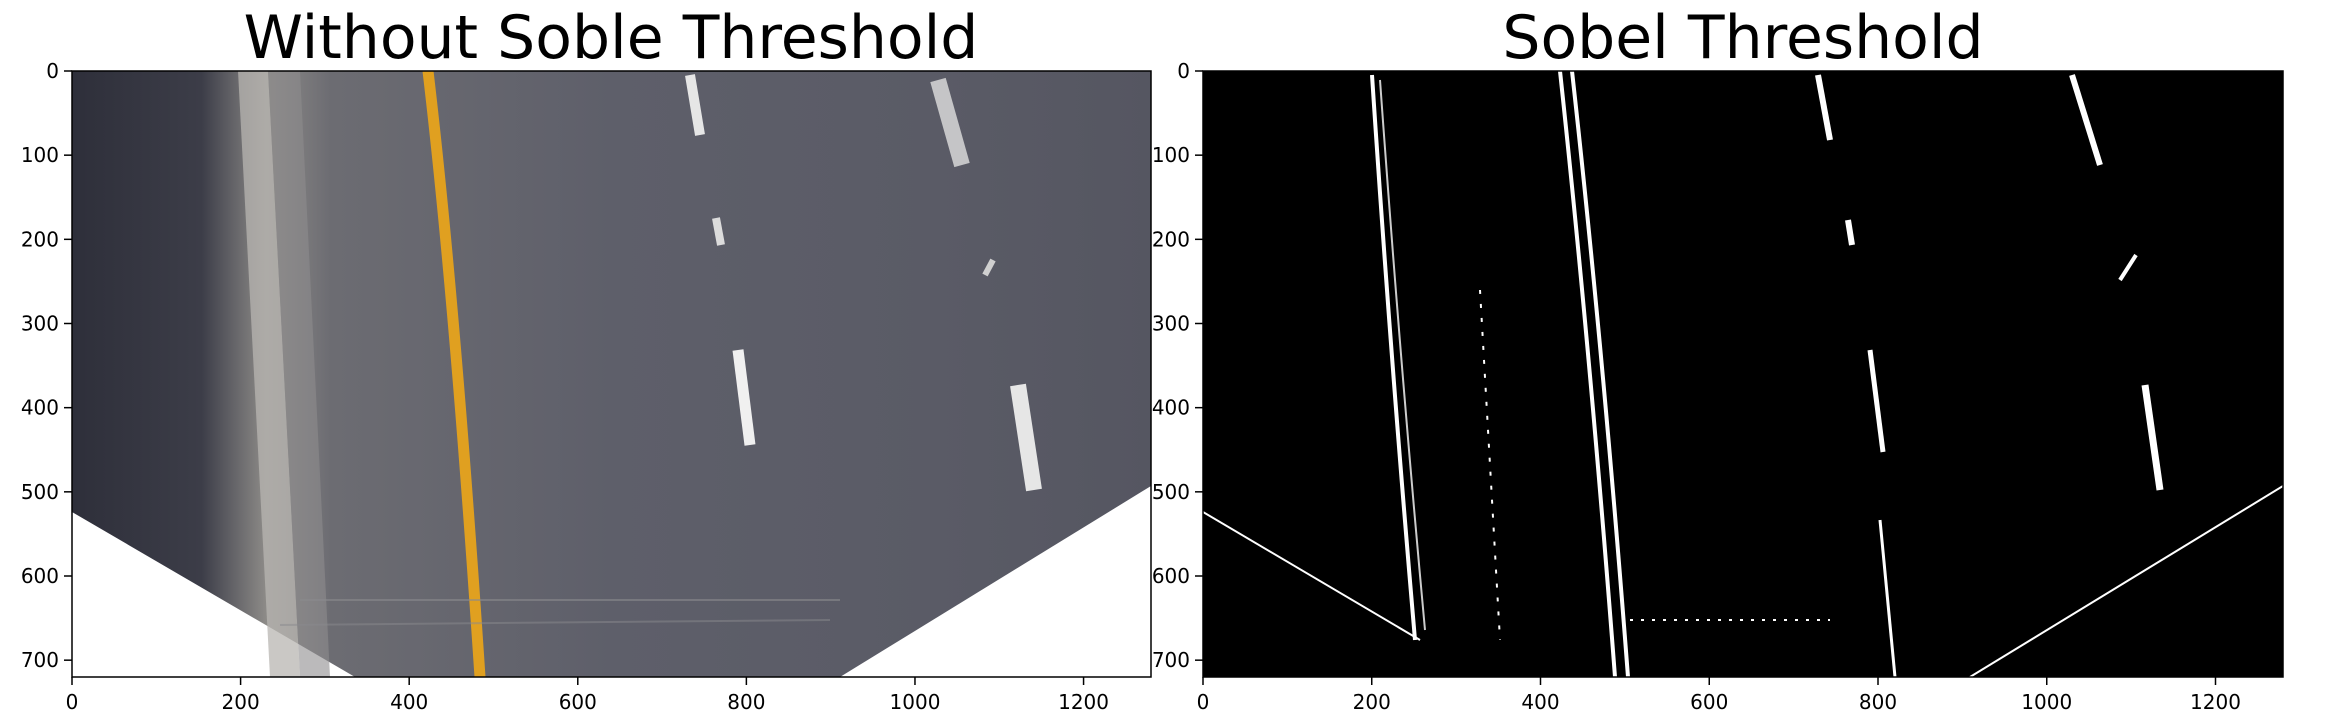  I want to click on road-crossline, so click(555, 622).